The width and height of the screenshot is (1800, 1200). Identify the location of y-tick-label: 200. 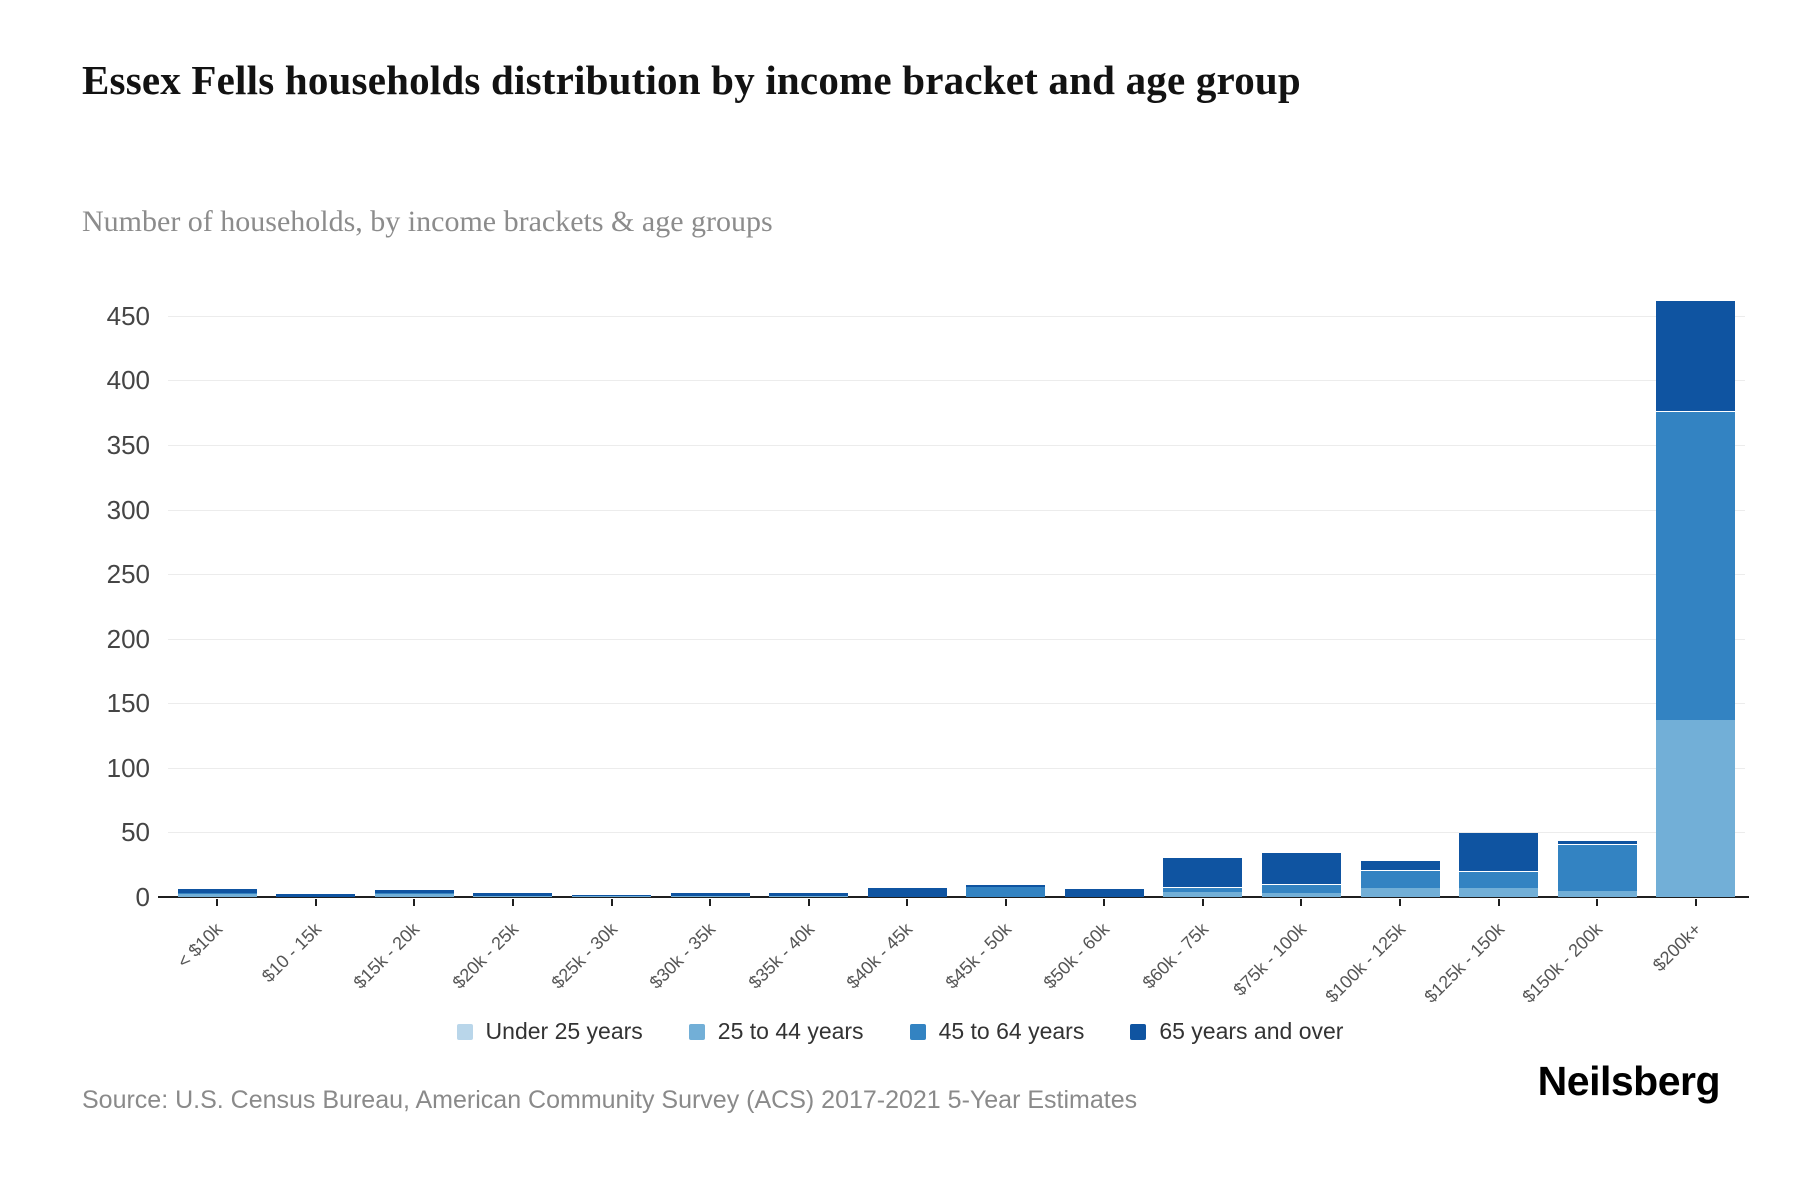
(128, 638).